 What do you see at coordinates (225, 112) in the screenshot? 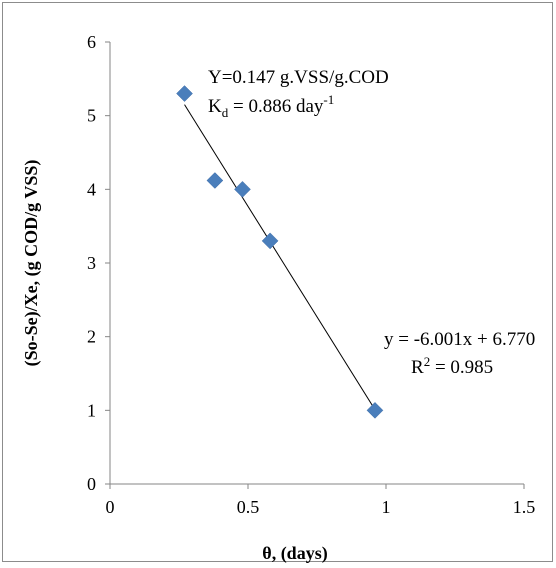
I see `kd-subscript: d` at bounding box center [225, 112].